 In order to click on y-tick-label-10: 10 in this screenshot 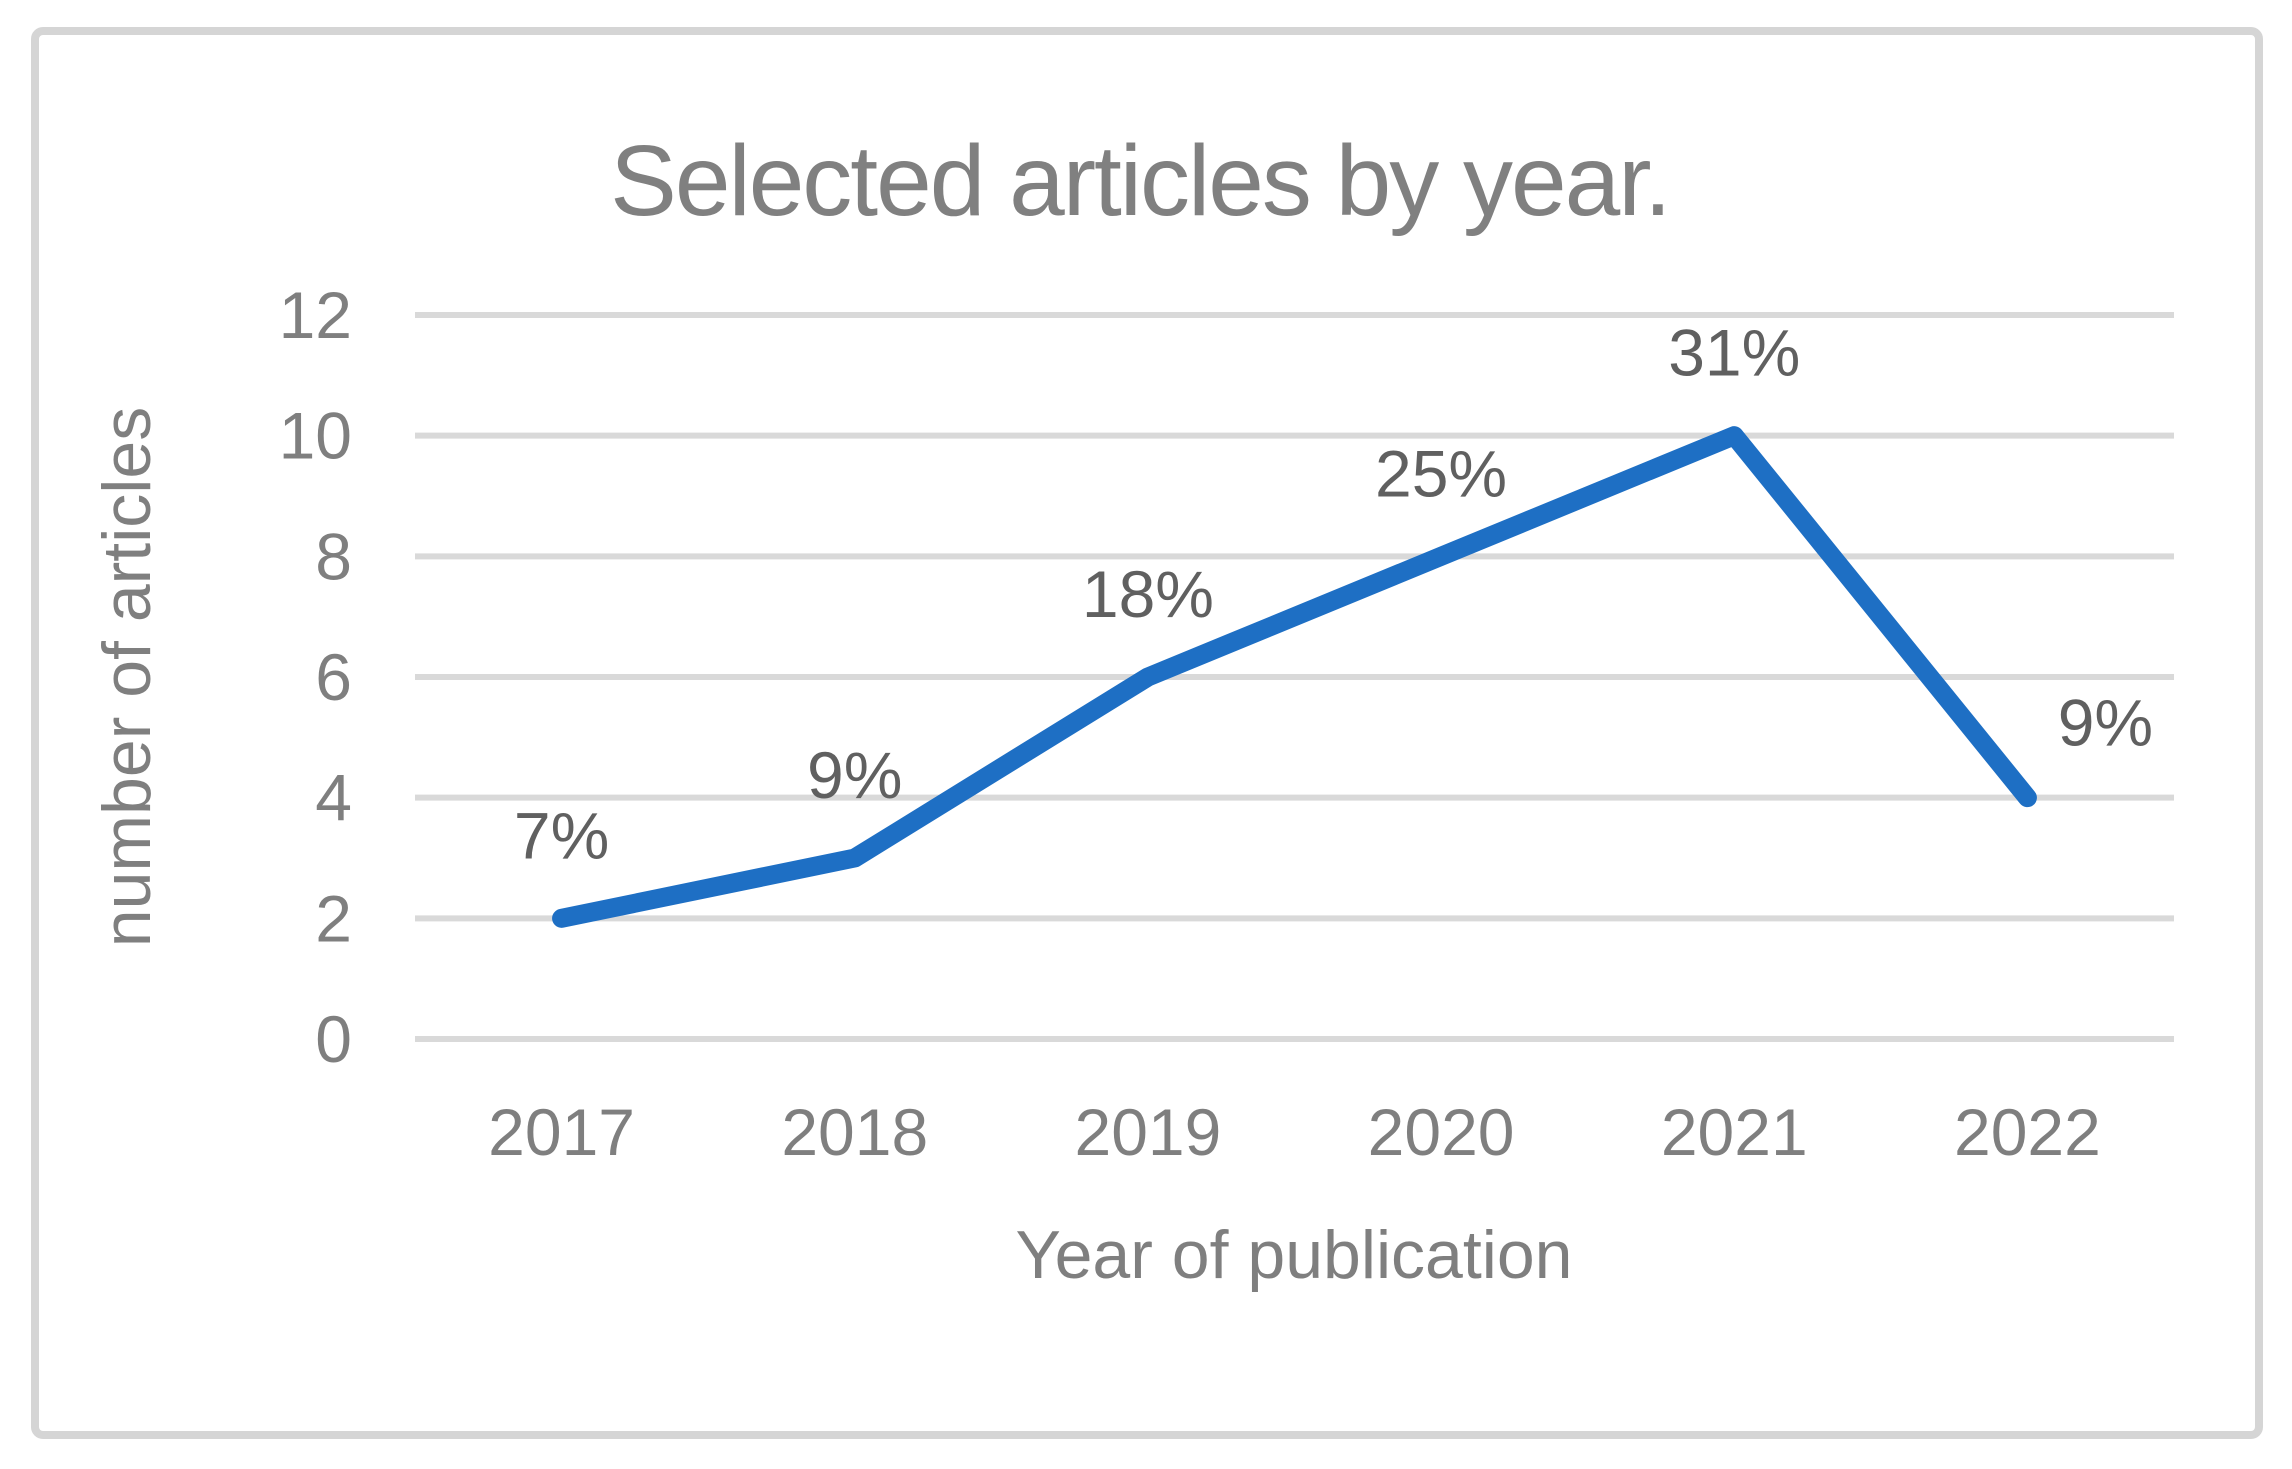, I will do `click(315, 436)`.